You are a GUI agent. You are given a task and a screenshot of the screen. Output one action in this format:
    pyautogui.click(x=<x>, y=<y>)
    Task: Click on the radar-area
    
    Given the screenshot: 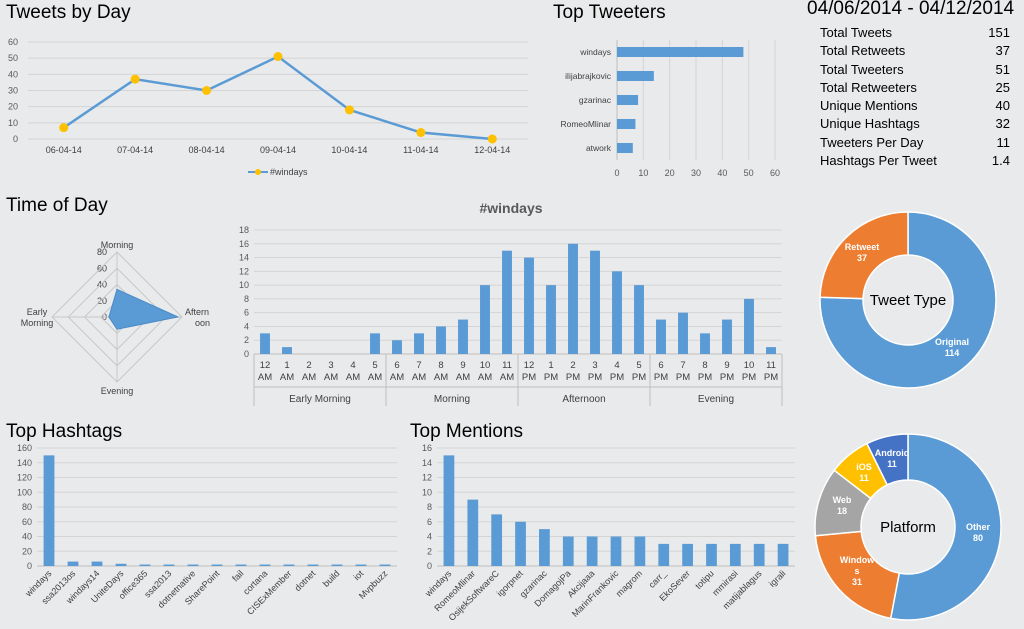 What is the action you would take?
    pyautogui.click(x=144, y=309)
    